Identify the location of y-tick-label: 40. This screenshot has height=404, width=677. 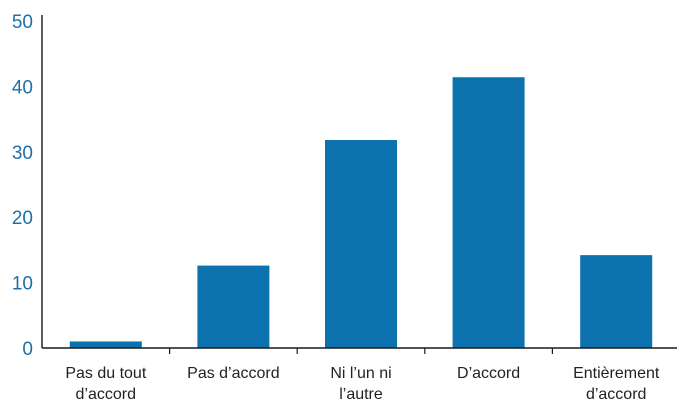
(22, 87).